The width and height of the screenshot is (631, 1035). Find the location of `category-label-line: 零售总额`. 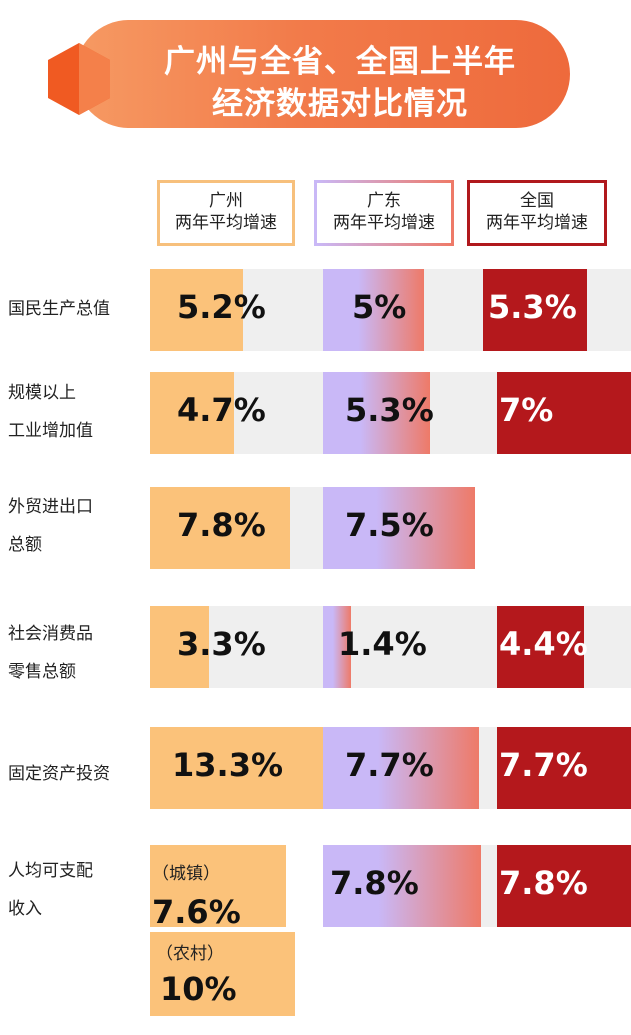

category-label-line: 零售总额 is located at coordinates (42, 672).